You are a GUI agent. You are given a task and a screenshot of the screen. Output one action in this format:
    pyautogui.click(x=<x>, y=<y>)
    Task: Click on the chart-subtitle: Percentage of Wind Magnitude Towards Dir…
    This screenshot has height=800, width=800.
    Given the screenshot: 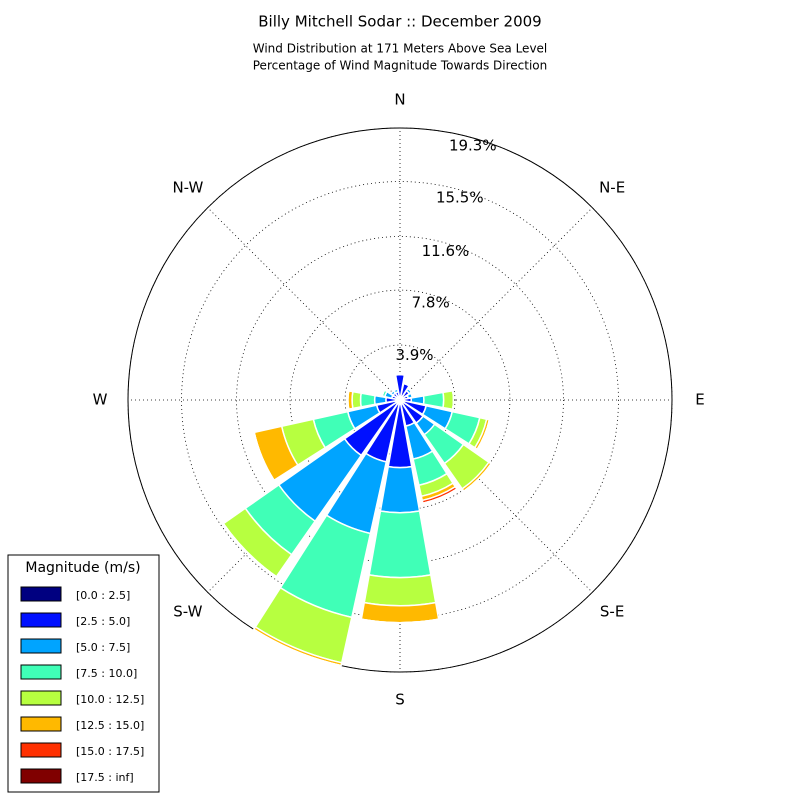 What is the action you would take?
    pyautogui.click(x=400, y=66)
    